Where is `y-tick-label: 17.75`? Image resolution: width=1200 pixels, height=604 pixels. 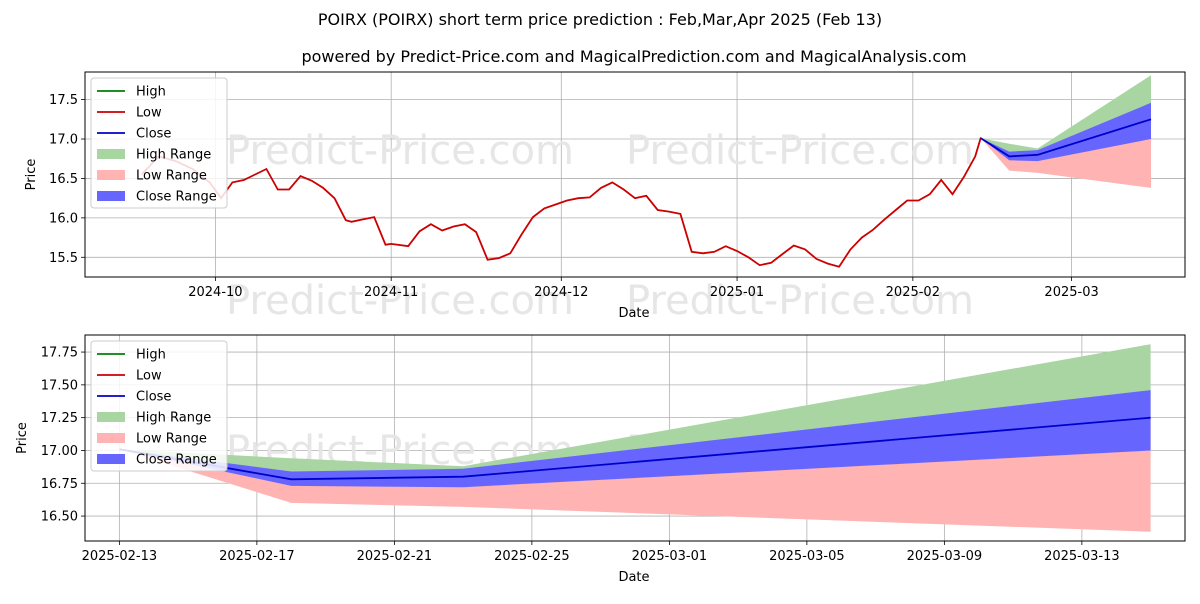
y-tick-label: 17.75 is located at coordinates (59, 353).